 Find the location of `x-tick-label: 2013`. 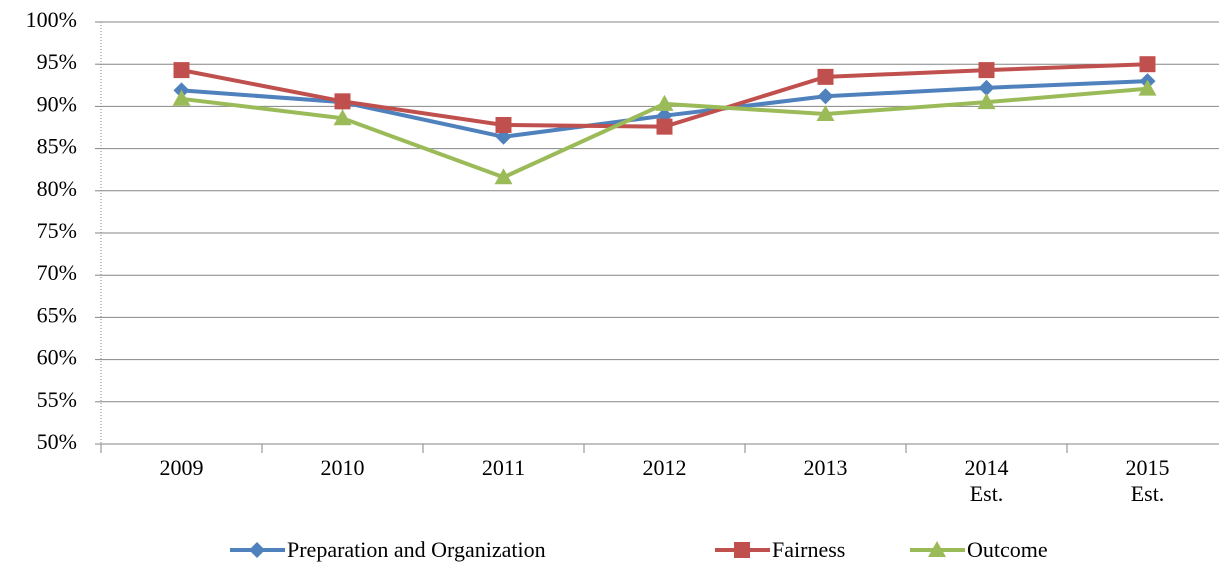

x-tick-label: 2013 is located at coordinates (825, 467).